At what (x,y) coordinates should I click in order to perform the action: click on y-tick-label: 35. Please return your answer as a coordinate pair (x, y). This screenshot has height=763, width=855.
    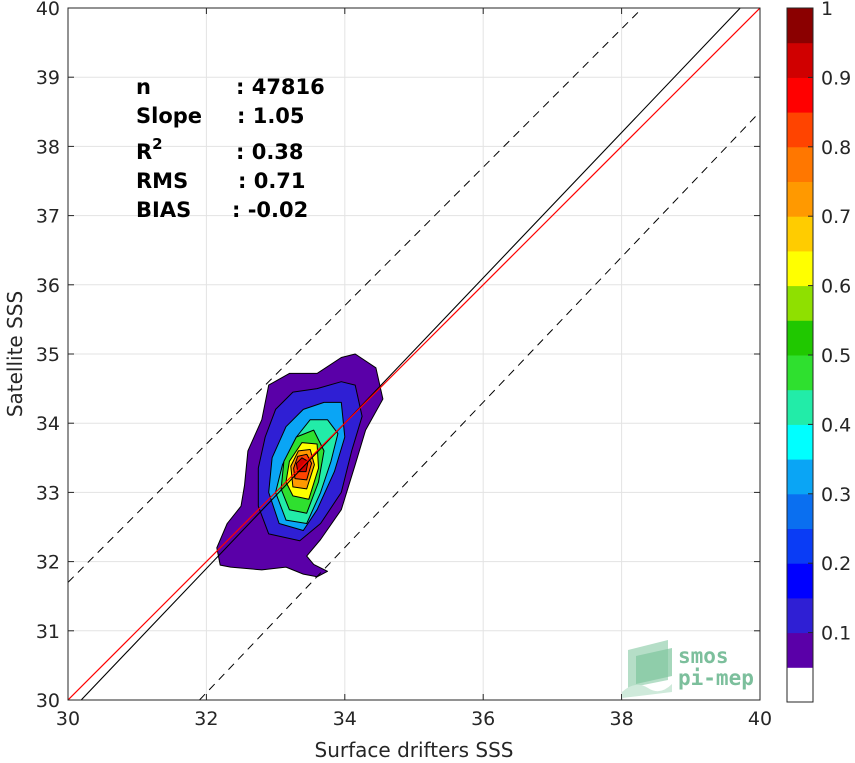
    Looking at the image, I should click on (48, 355).